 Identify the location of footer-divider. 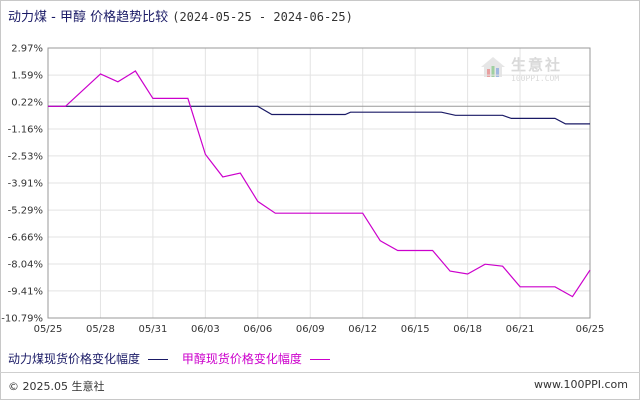
(320, 372).